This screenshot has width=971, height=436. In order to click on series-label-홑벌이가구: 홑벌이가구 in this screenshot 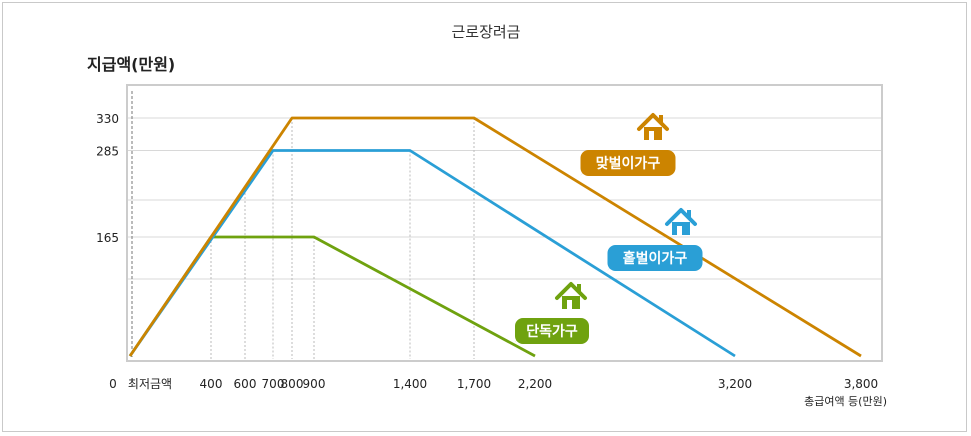, I will do `click(655, 239)`.